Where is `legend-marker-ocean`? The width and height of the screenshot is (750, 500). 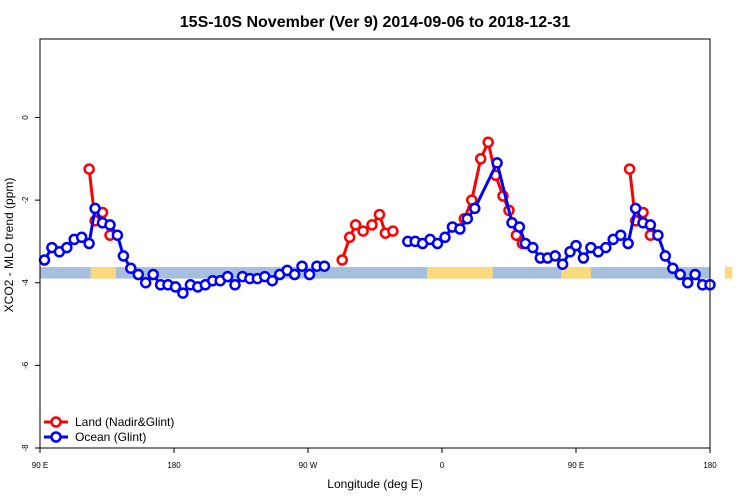
legend-marker-ocean is located at coordinates (56, 437).